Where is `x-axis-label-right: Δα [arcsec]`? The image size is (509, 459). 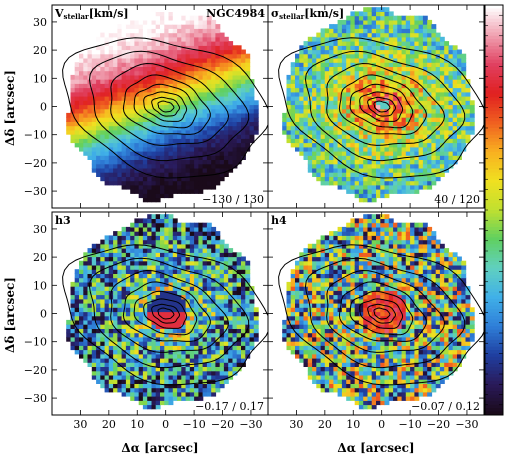 x-axis-label-right: Δα [arcsec] is located at coordinates (375, 448).